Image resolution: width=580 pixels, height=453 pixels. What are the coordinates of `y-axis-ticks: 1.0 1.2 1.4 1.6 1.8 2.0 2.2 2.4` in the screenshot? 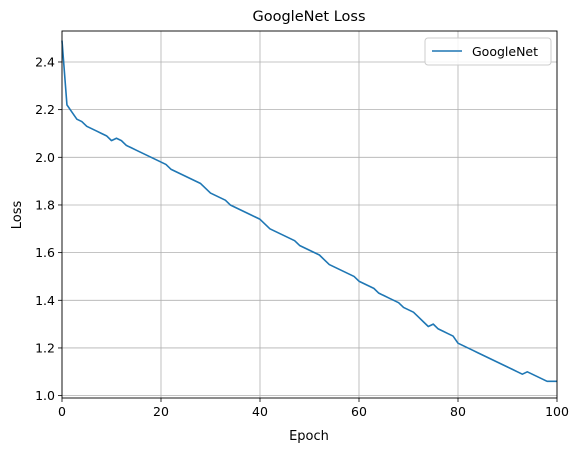 It's located at (48, 228).